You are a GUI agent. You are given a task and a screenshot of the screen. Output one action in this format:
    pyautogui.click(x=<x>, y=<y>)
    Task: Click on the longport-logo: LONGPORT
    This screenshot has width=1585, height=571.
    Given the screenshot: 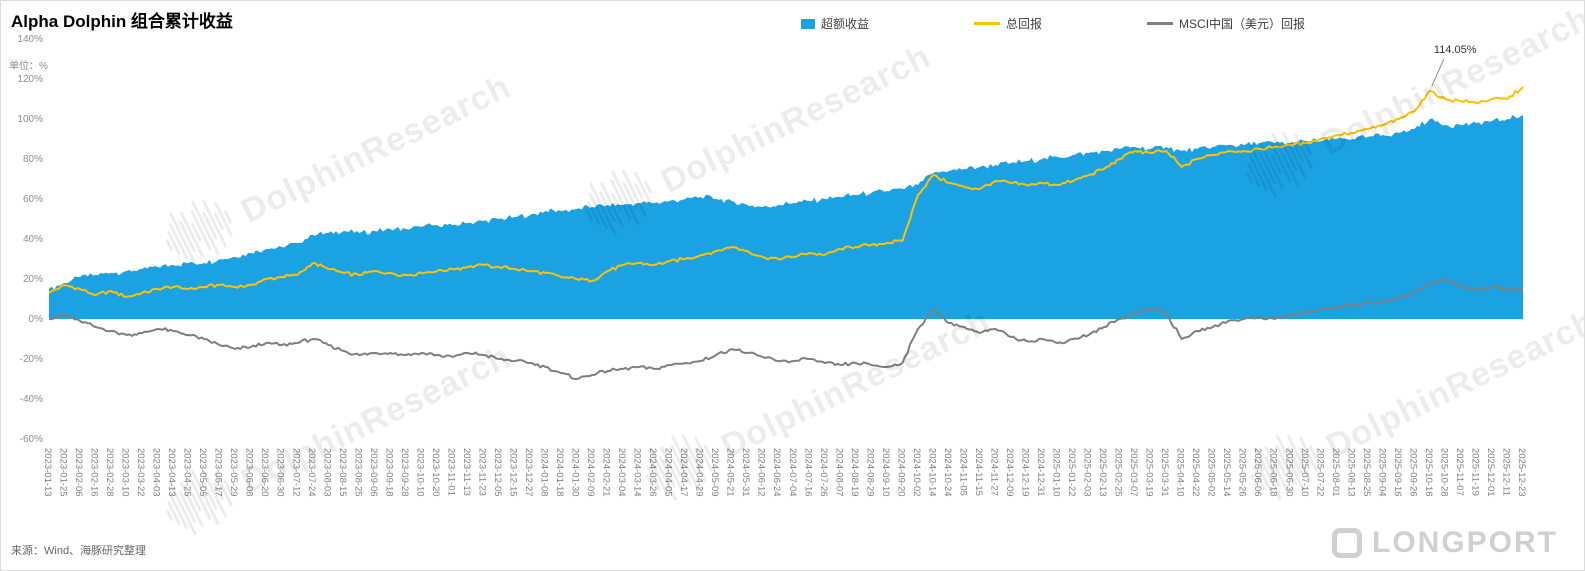 What is the action you would take?
    pyautogui.click(x=1445, y=543)
    